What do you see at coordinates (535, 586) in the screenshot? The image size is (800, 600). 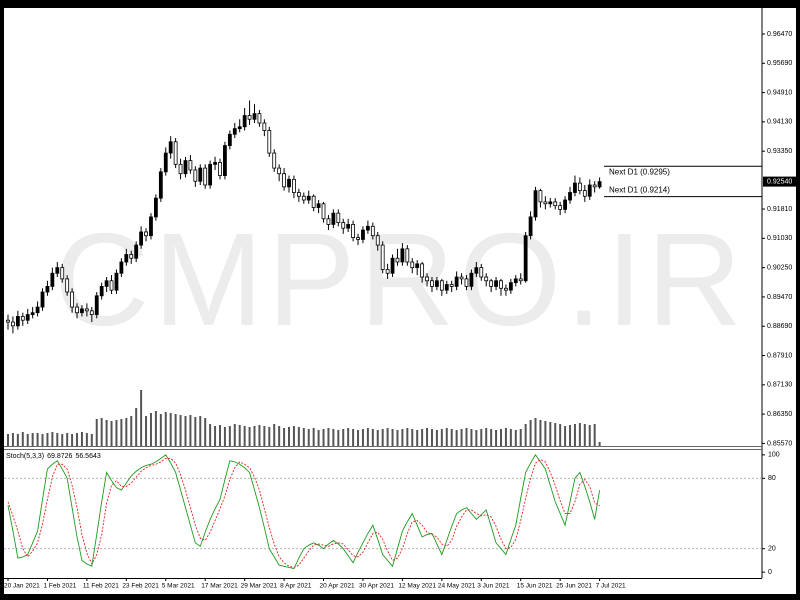 I see `x-tick-label: 15 Jun 2021` at bounding box center [535, 586].